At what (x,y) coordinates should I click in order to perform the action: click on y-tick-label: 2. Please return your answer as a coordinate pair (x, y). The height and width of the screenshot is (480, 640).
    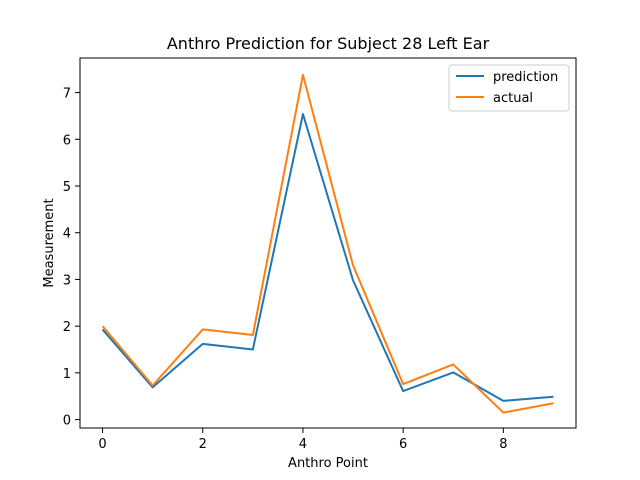
    Looking at the image, I should click on (67, 327).